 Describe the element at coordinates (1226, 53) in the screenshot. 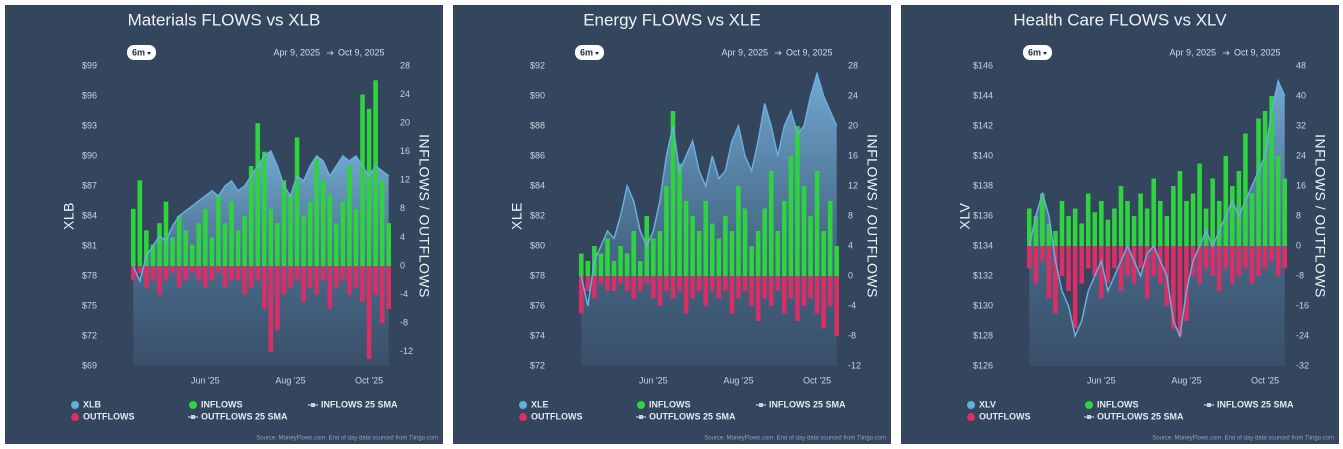

I see `date-arrow` at that location.